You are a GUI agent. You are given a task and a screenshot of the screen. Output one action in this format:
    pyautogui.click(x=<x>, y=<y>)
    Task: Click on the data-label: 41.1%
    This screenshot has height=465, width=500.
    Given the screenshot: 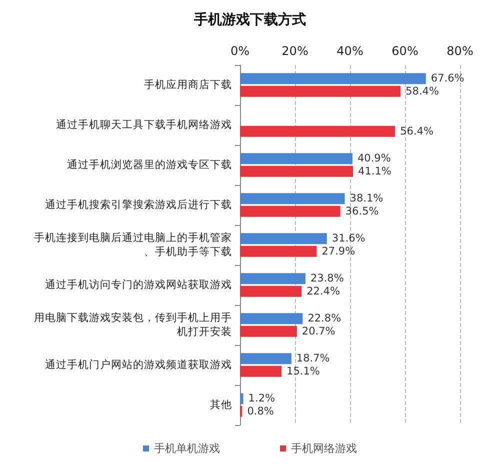 What is the action you would take?
    pyautogui.click(x=375, y=171)
    